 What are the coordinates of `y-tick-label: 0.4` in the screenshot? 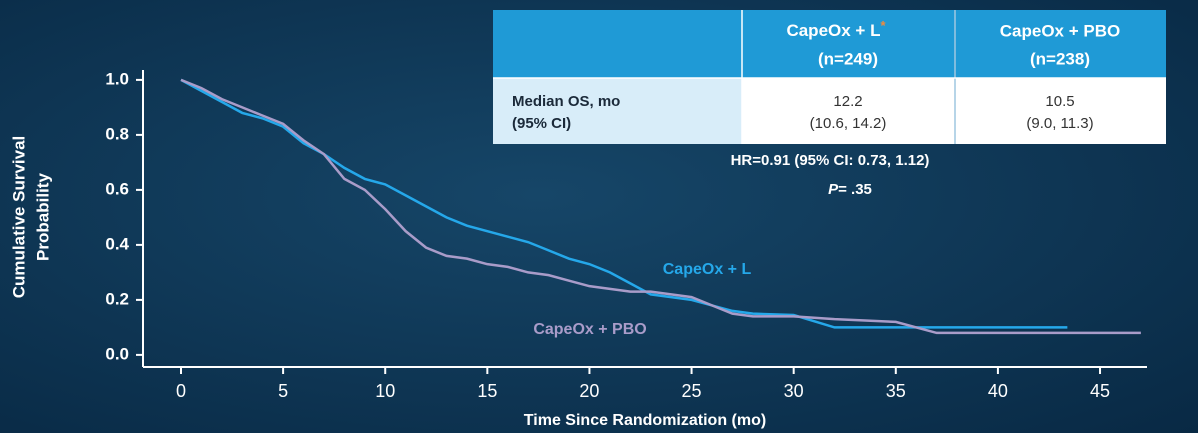 It's located at (117, 243).